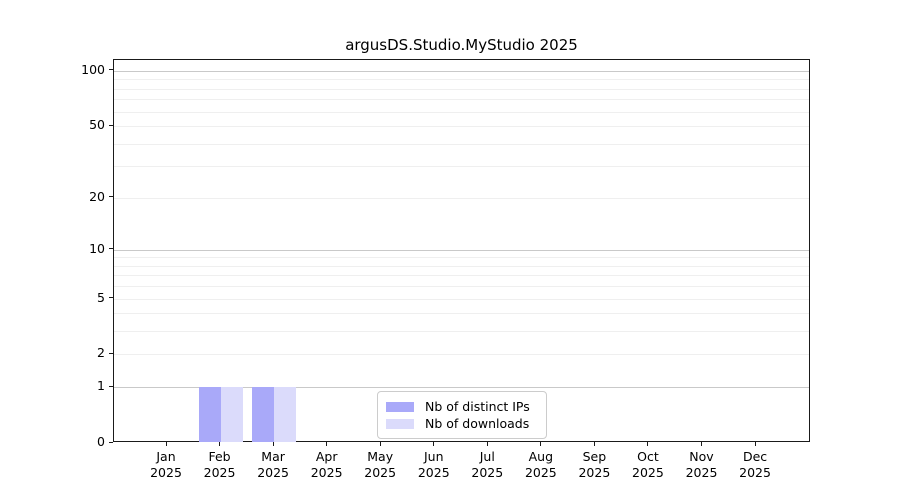 The image size is (900, 500). I want to click on x-axis-tick-label: Oct 2025, so click(648, 464).